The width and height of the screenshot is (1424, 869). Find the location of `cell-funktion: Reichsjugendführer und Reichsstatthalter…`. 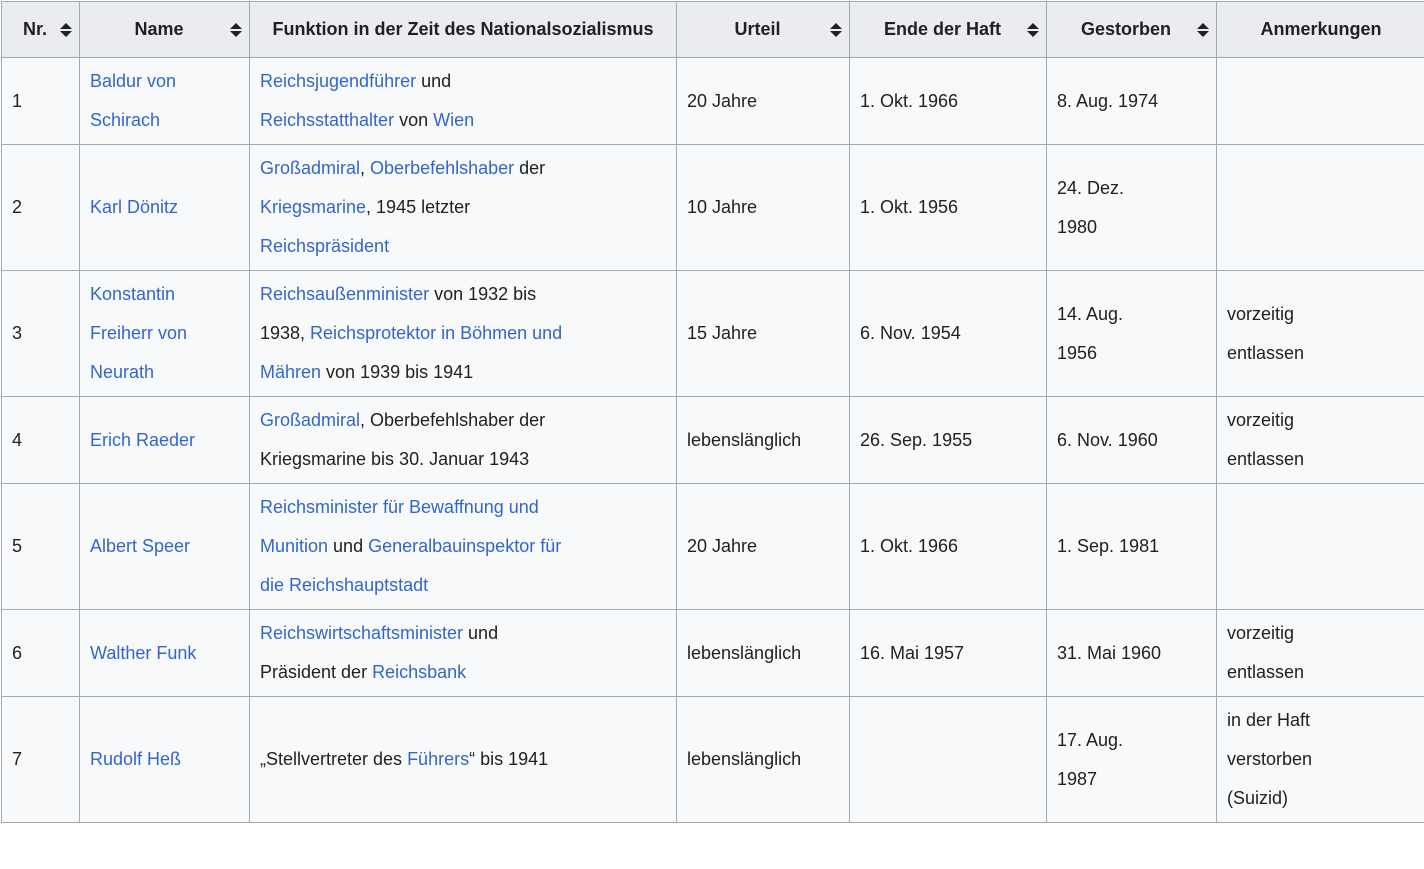

cell-funktion: Reichsjugendführer und Reichsstatthalter… is located at coordinates (463, 101).